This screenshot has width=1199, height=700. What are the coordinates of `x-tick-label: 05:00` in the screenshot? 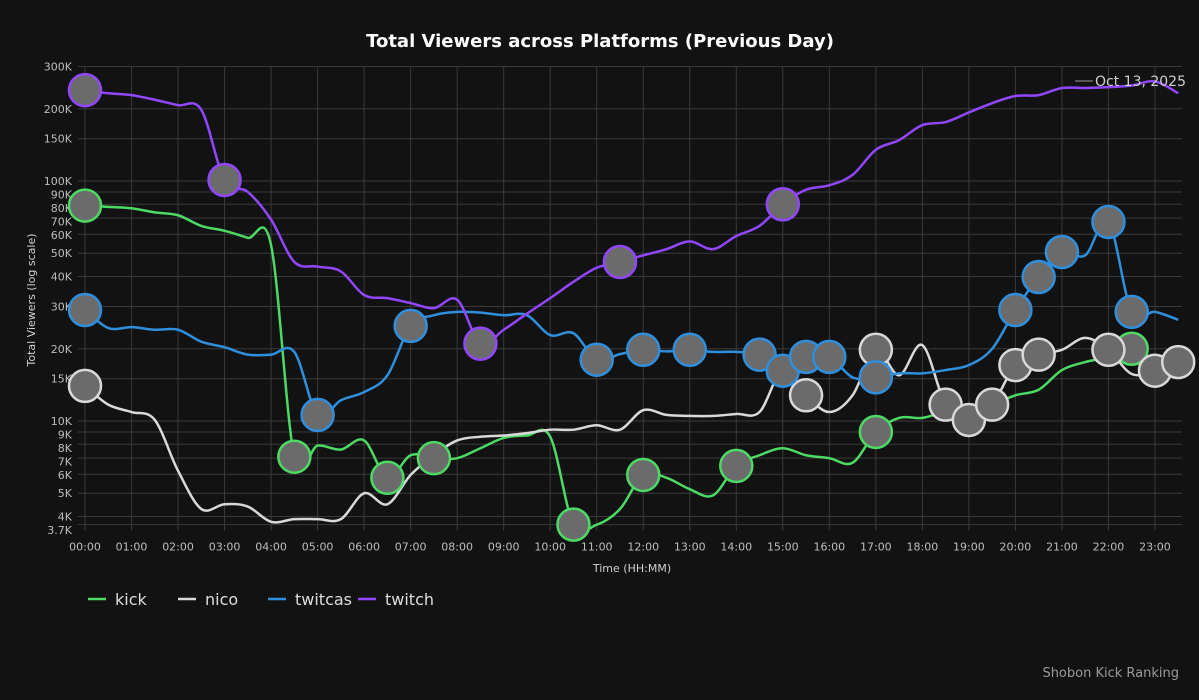 It's located at (318, 547).